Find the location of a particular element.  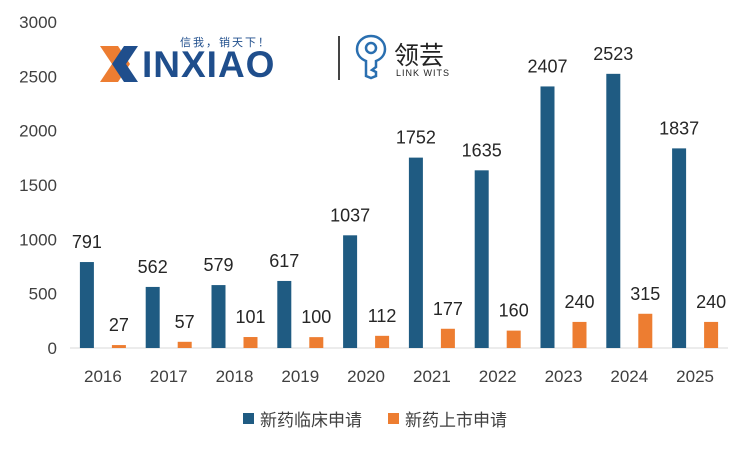

data-label-market: 100 is located at coordinates (316, 317).